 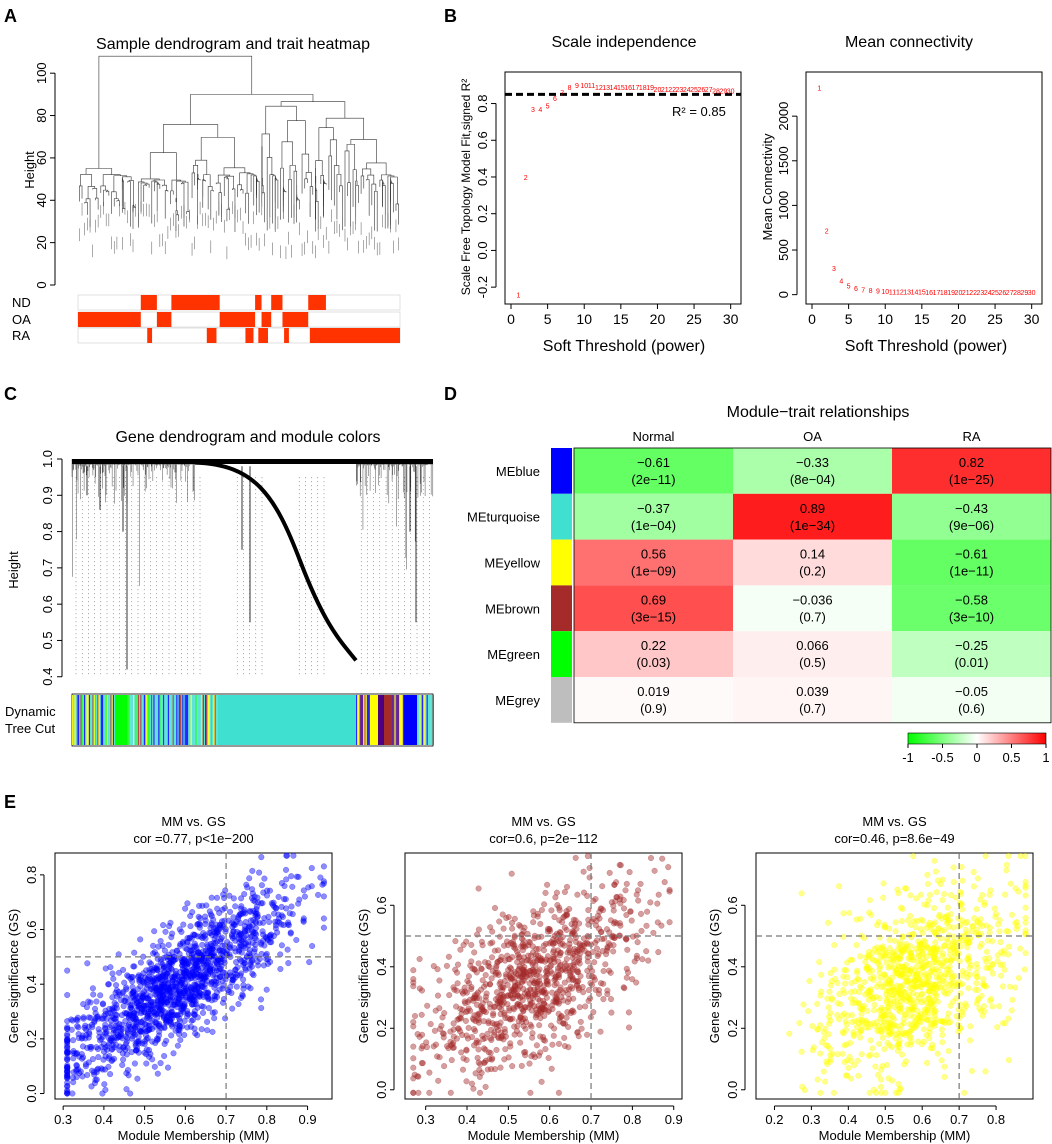 I want to click on y-tick-label: 0.2, so click(x=381, y=1028).